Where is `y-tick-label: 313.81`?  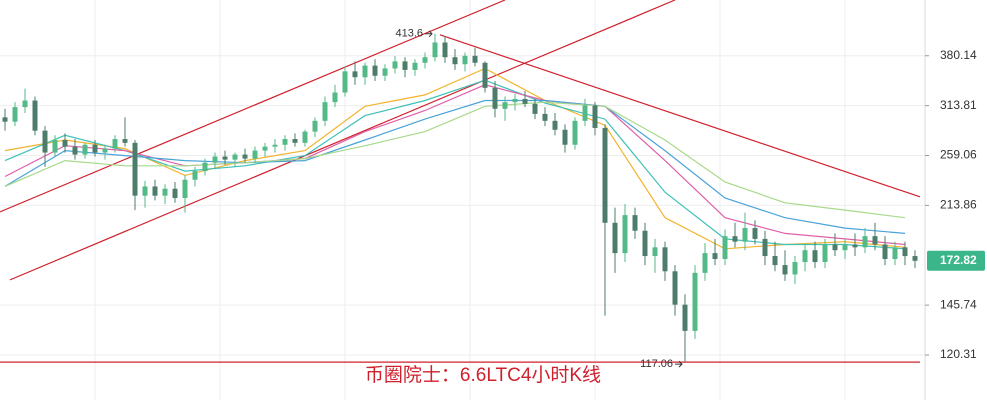 y-tick-label: 313.81 is located at coordinates (958, 105).